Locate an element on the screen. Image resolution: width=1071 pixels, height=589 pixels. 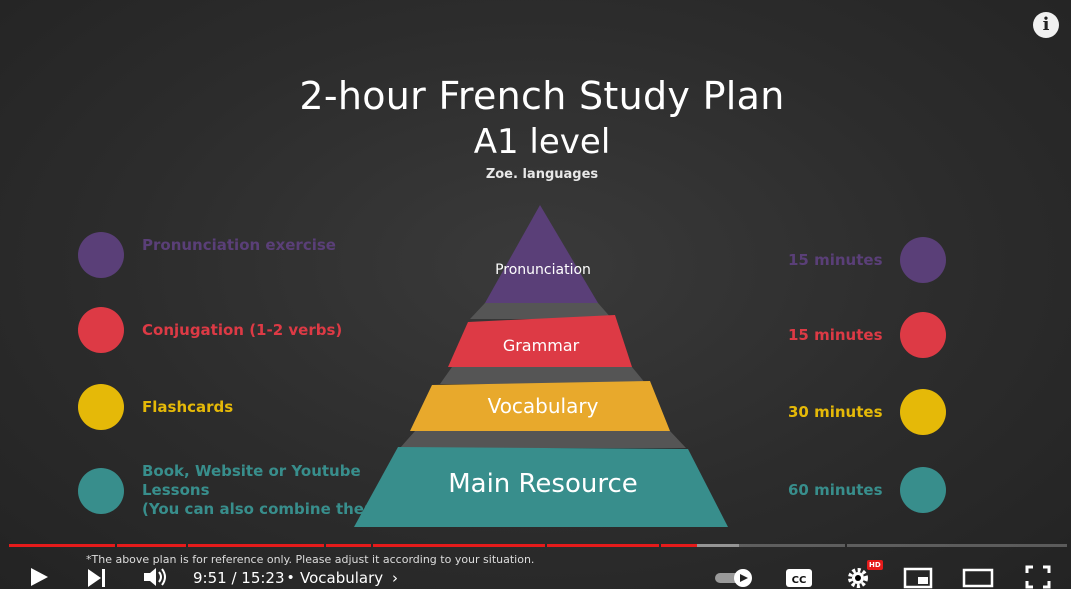
autoplay-toggle-icon is located at coordinates (735, 578).